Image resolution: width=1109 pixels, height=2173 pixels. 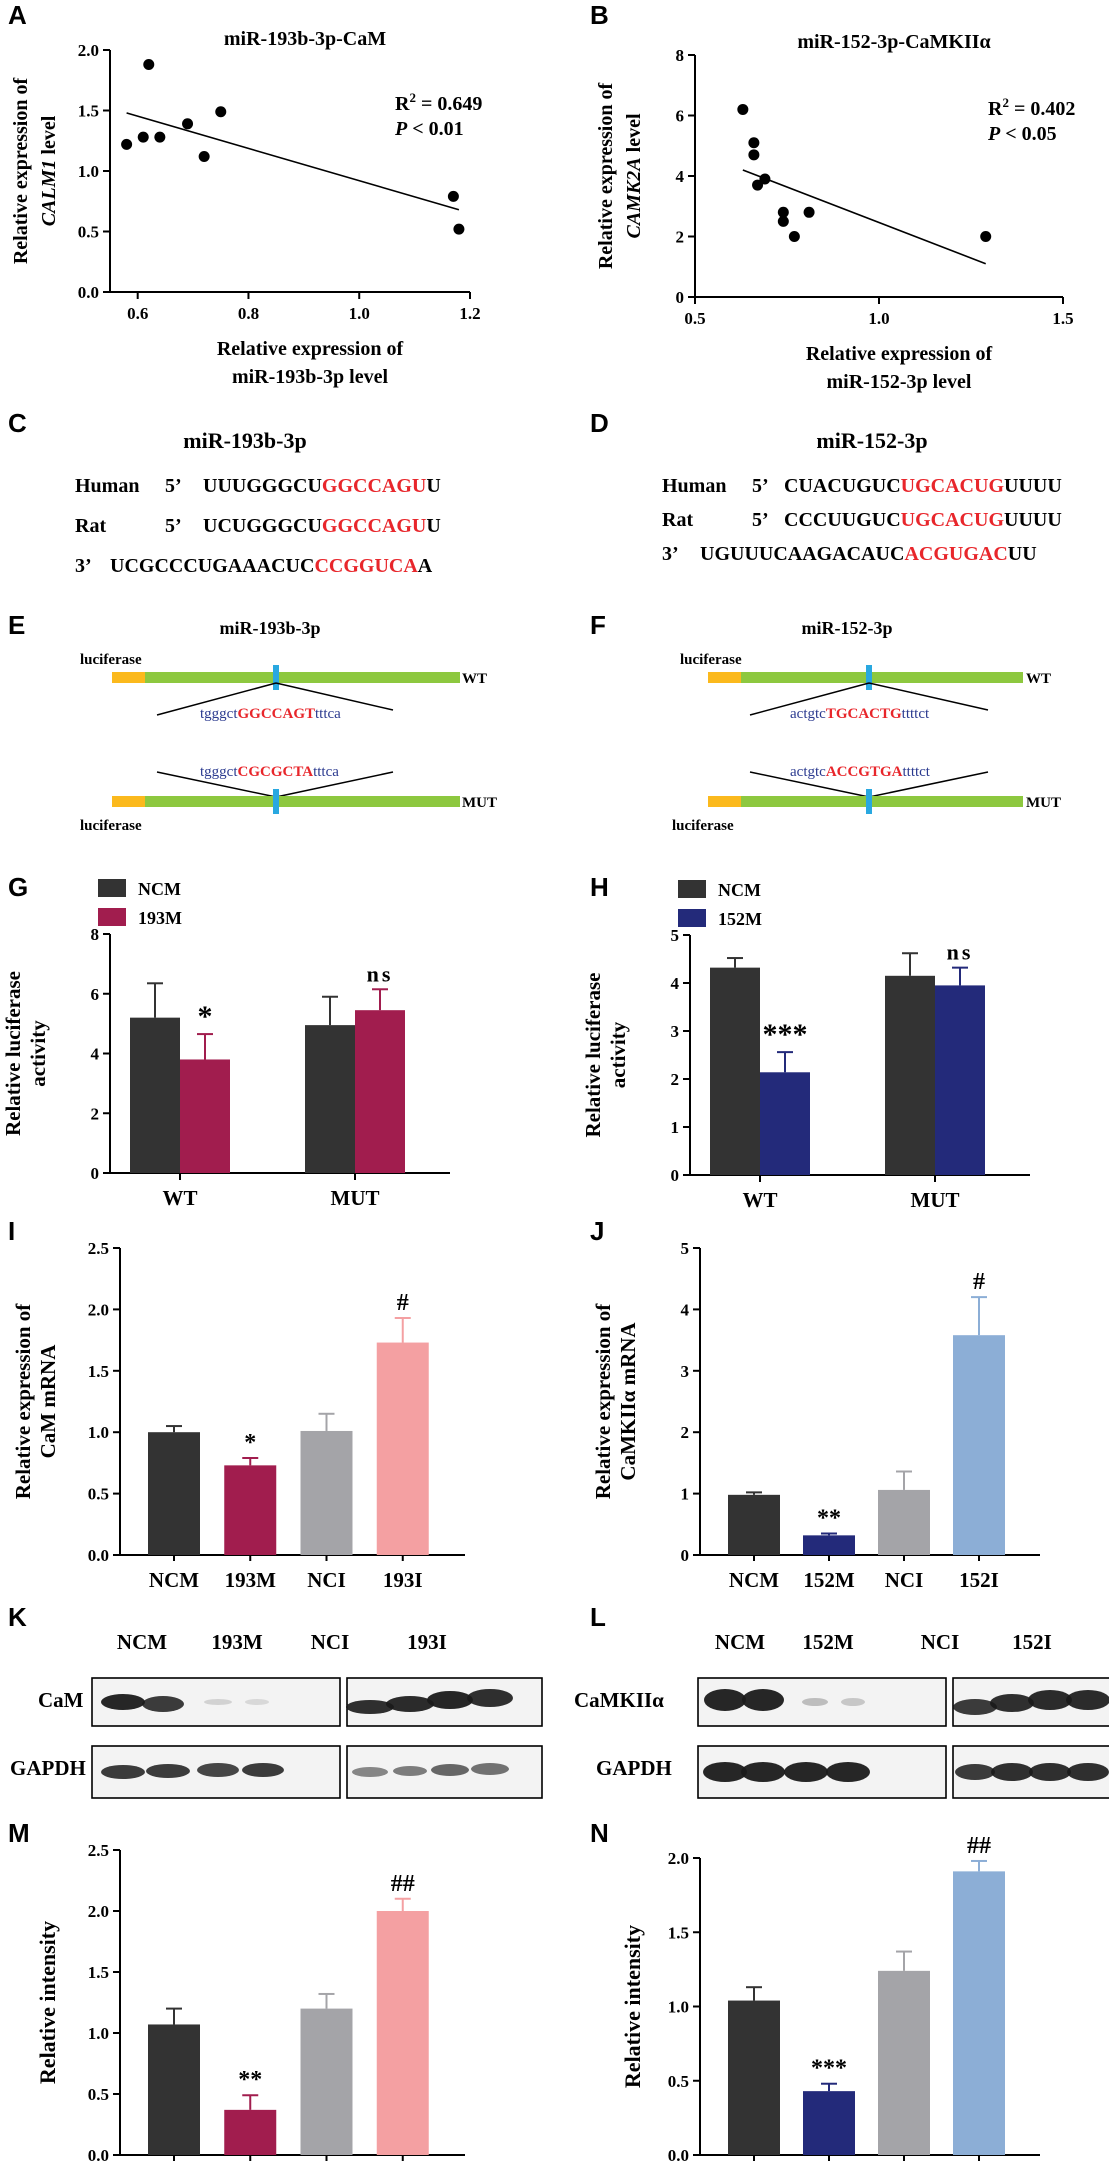 What do you see at coordinates (302, 801) in the screenshot?
I see `utr-segment` at bounding box center [302, 801].